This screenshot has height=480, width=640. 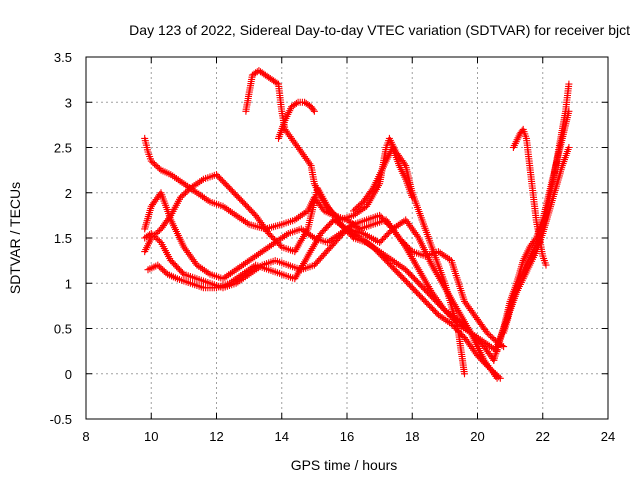 I want to click on x-axis-label: GPS time / hours, so click(x=344, y=465).